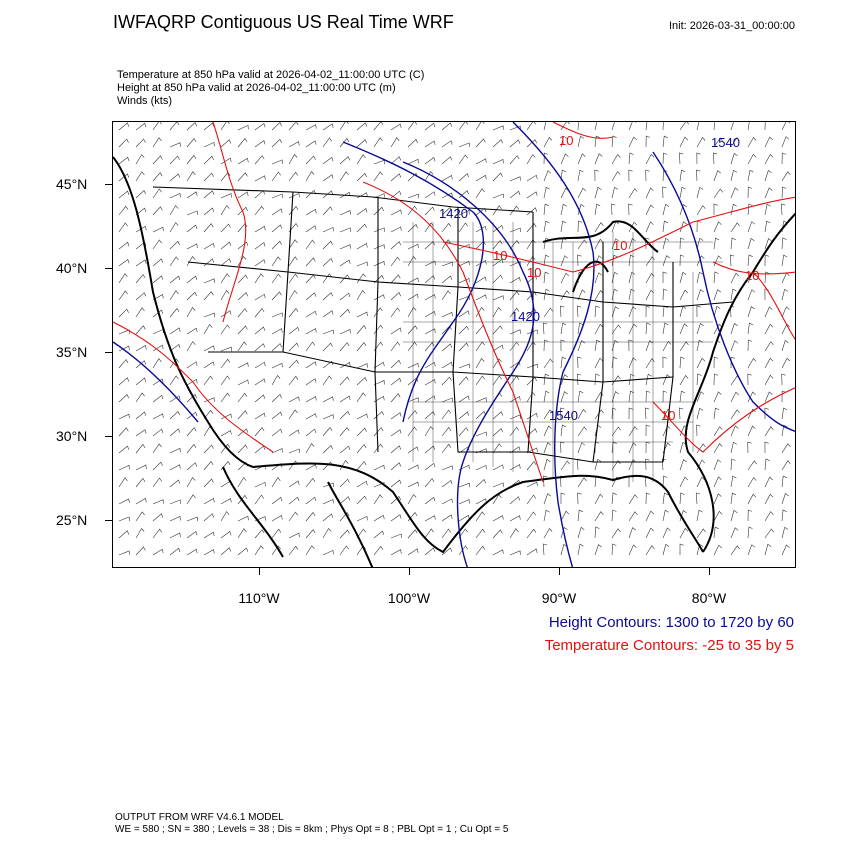 Image resolution: width=850 pixels, height=850 pixels. I want to click on init-time: Init: 2026-03-31_00:00:00, so click(732, 26).